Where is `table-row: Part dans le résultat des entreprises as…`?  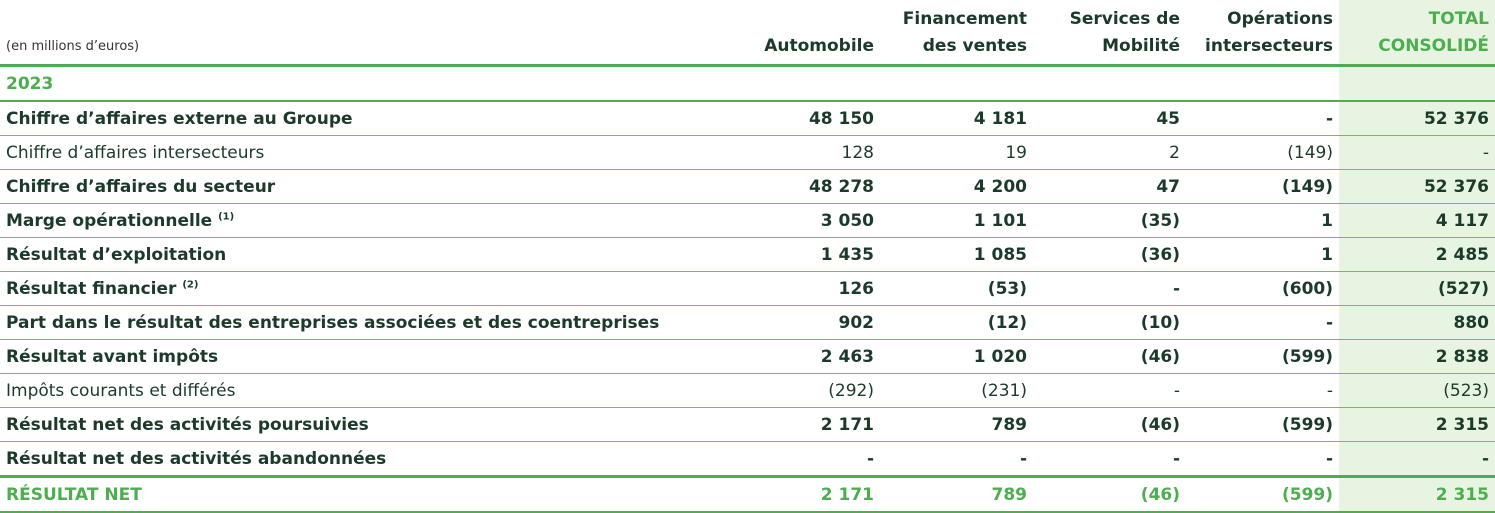 table-row: Part dans le résultat des entreprises as… is located at coordinates (747, 322).